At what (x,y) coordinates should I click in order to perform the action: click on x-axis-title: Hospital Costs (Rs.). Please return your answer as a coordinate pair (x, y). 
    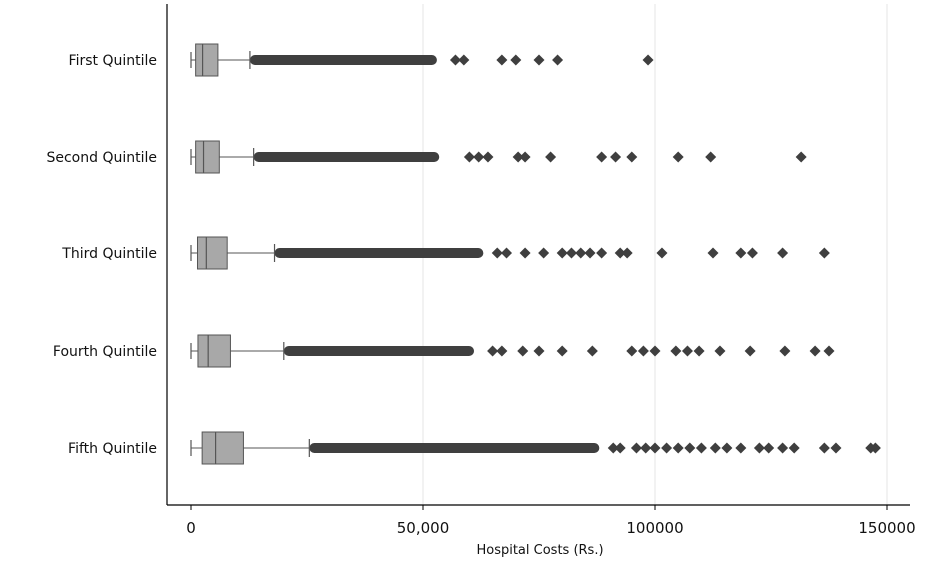
    Looking at the image, I should click on (539, 550).